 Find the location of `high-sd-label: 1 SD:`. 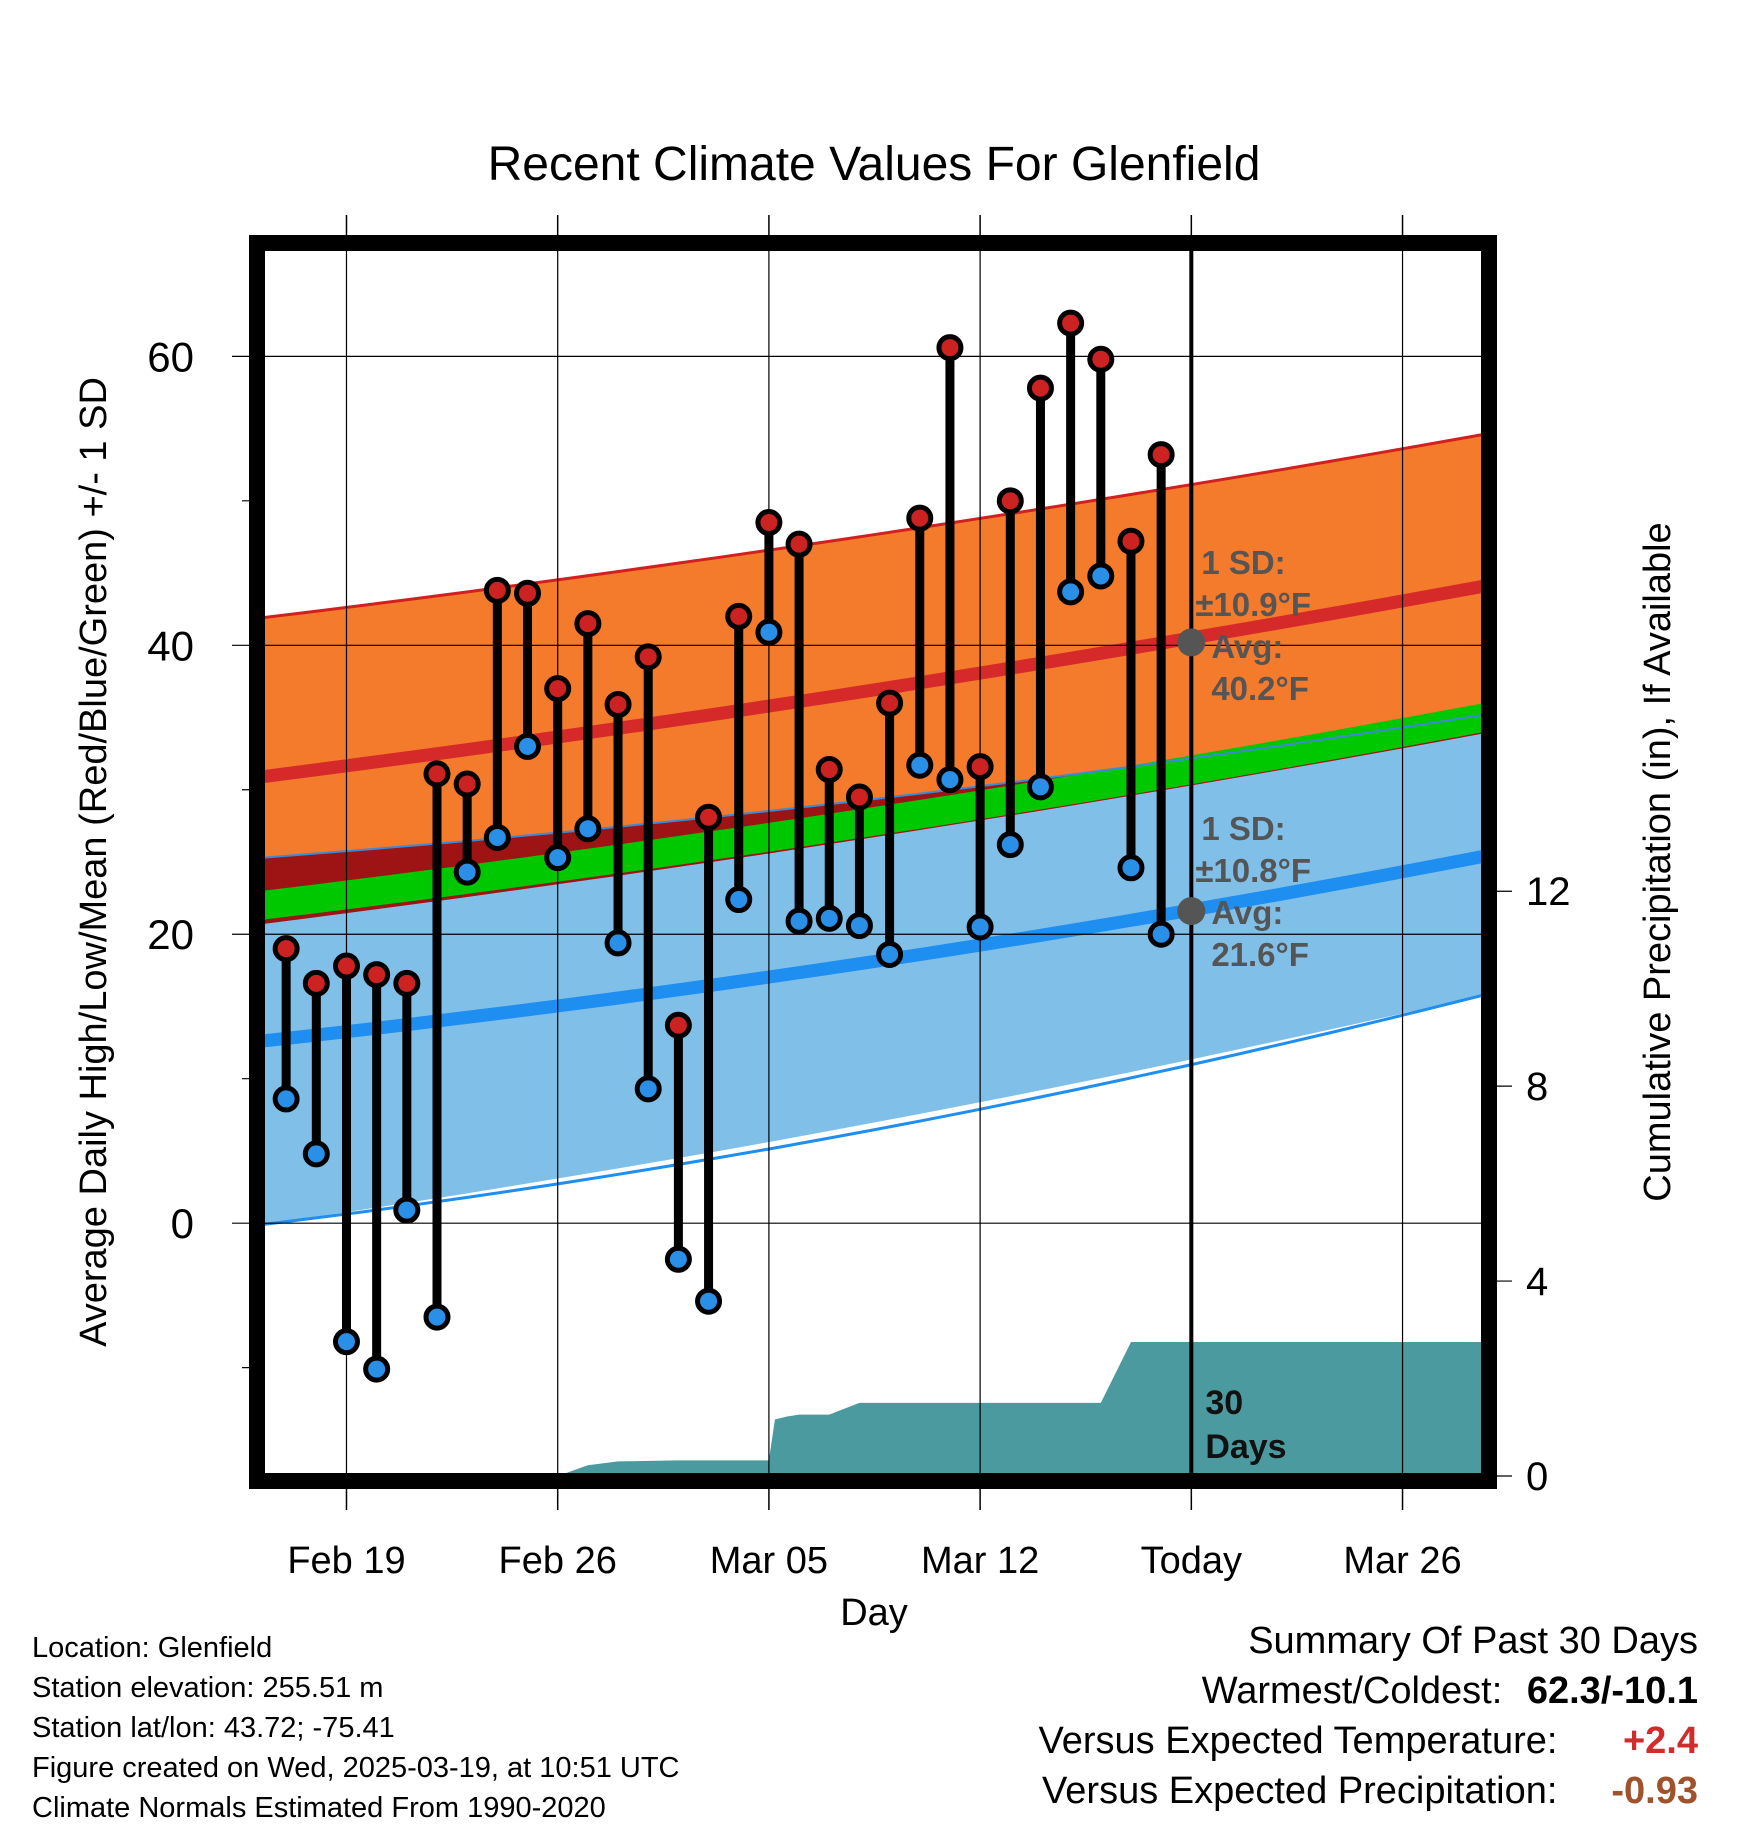

high-sd-label: 1 SD: is located at coordinates (1243, 562).